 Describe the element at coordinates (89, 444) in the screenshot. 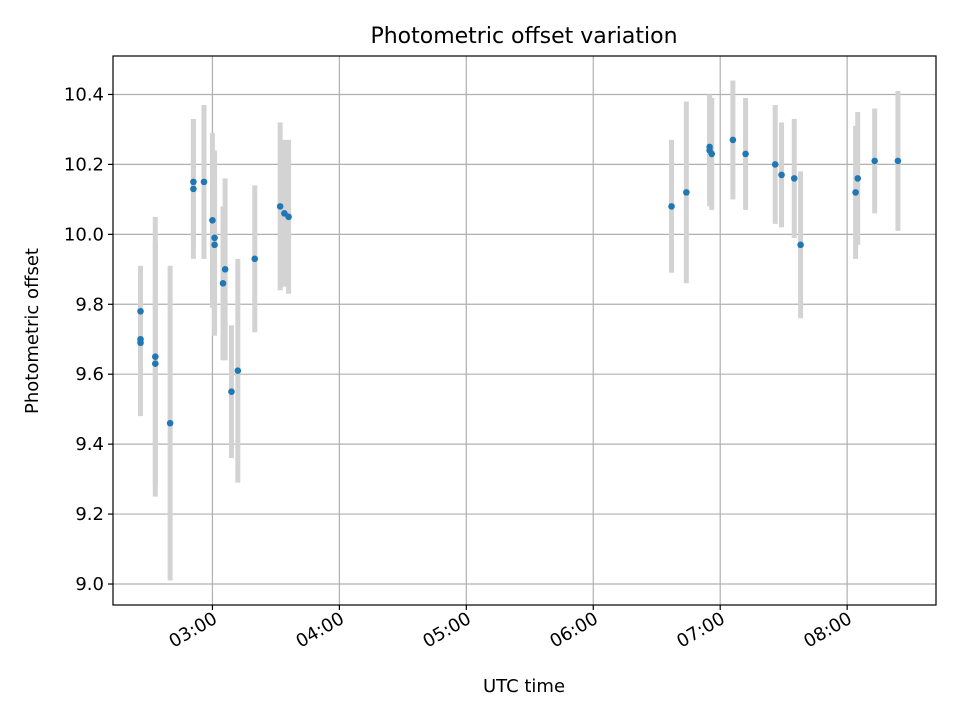

I see `y-tick-label: 9.4` at that location.